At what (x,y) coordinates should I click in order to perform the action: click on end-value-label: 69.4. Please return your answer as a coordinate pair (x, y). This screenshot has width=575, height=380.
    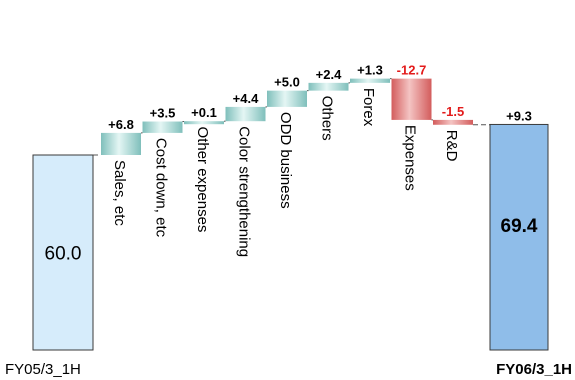
    Looking at the image, I should click on (519, 226).